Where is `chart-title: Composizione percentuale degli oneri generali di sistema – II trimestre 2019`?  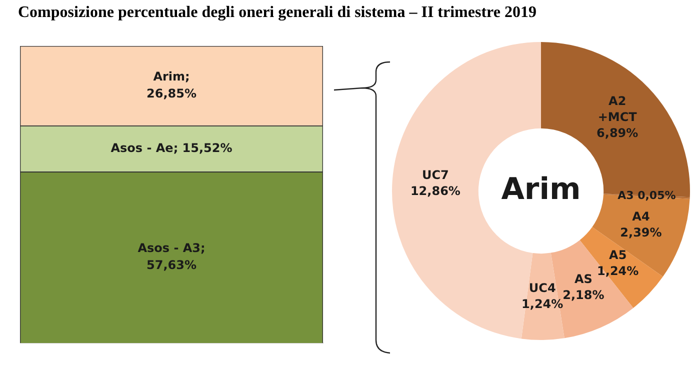
chart-title: Composizione percentuale degli oneri generali di sistema – II trimestre 2019 is located at coordinates (277, 13).